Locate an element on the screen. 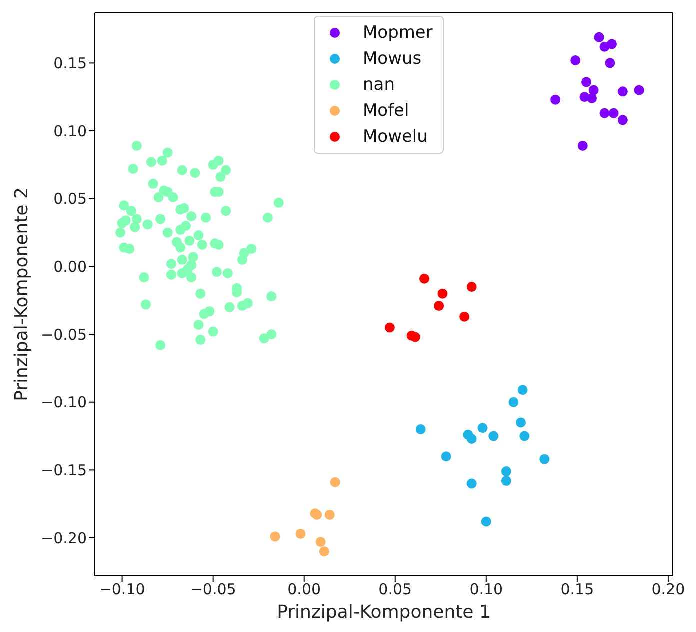  legend-label: Mopmer is located at coordinates (398, 33).